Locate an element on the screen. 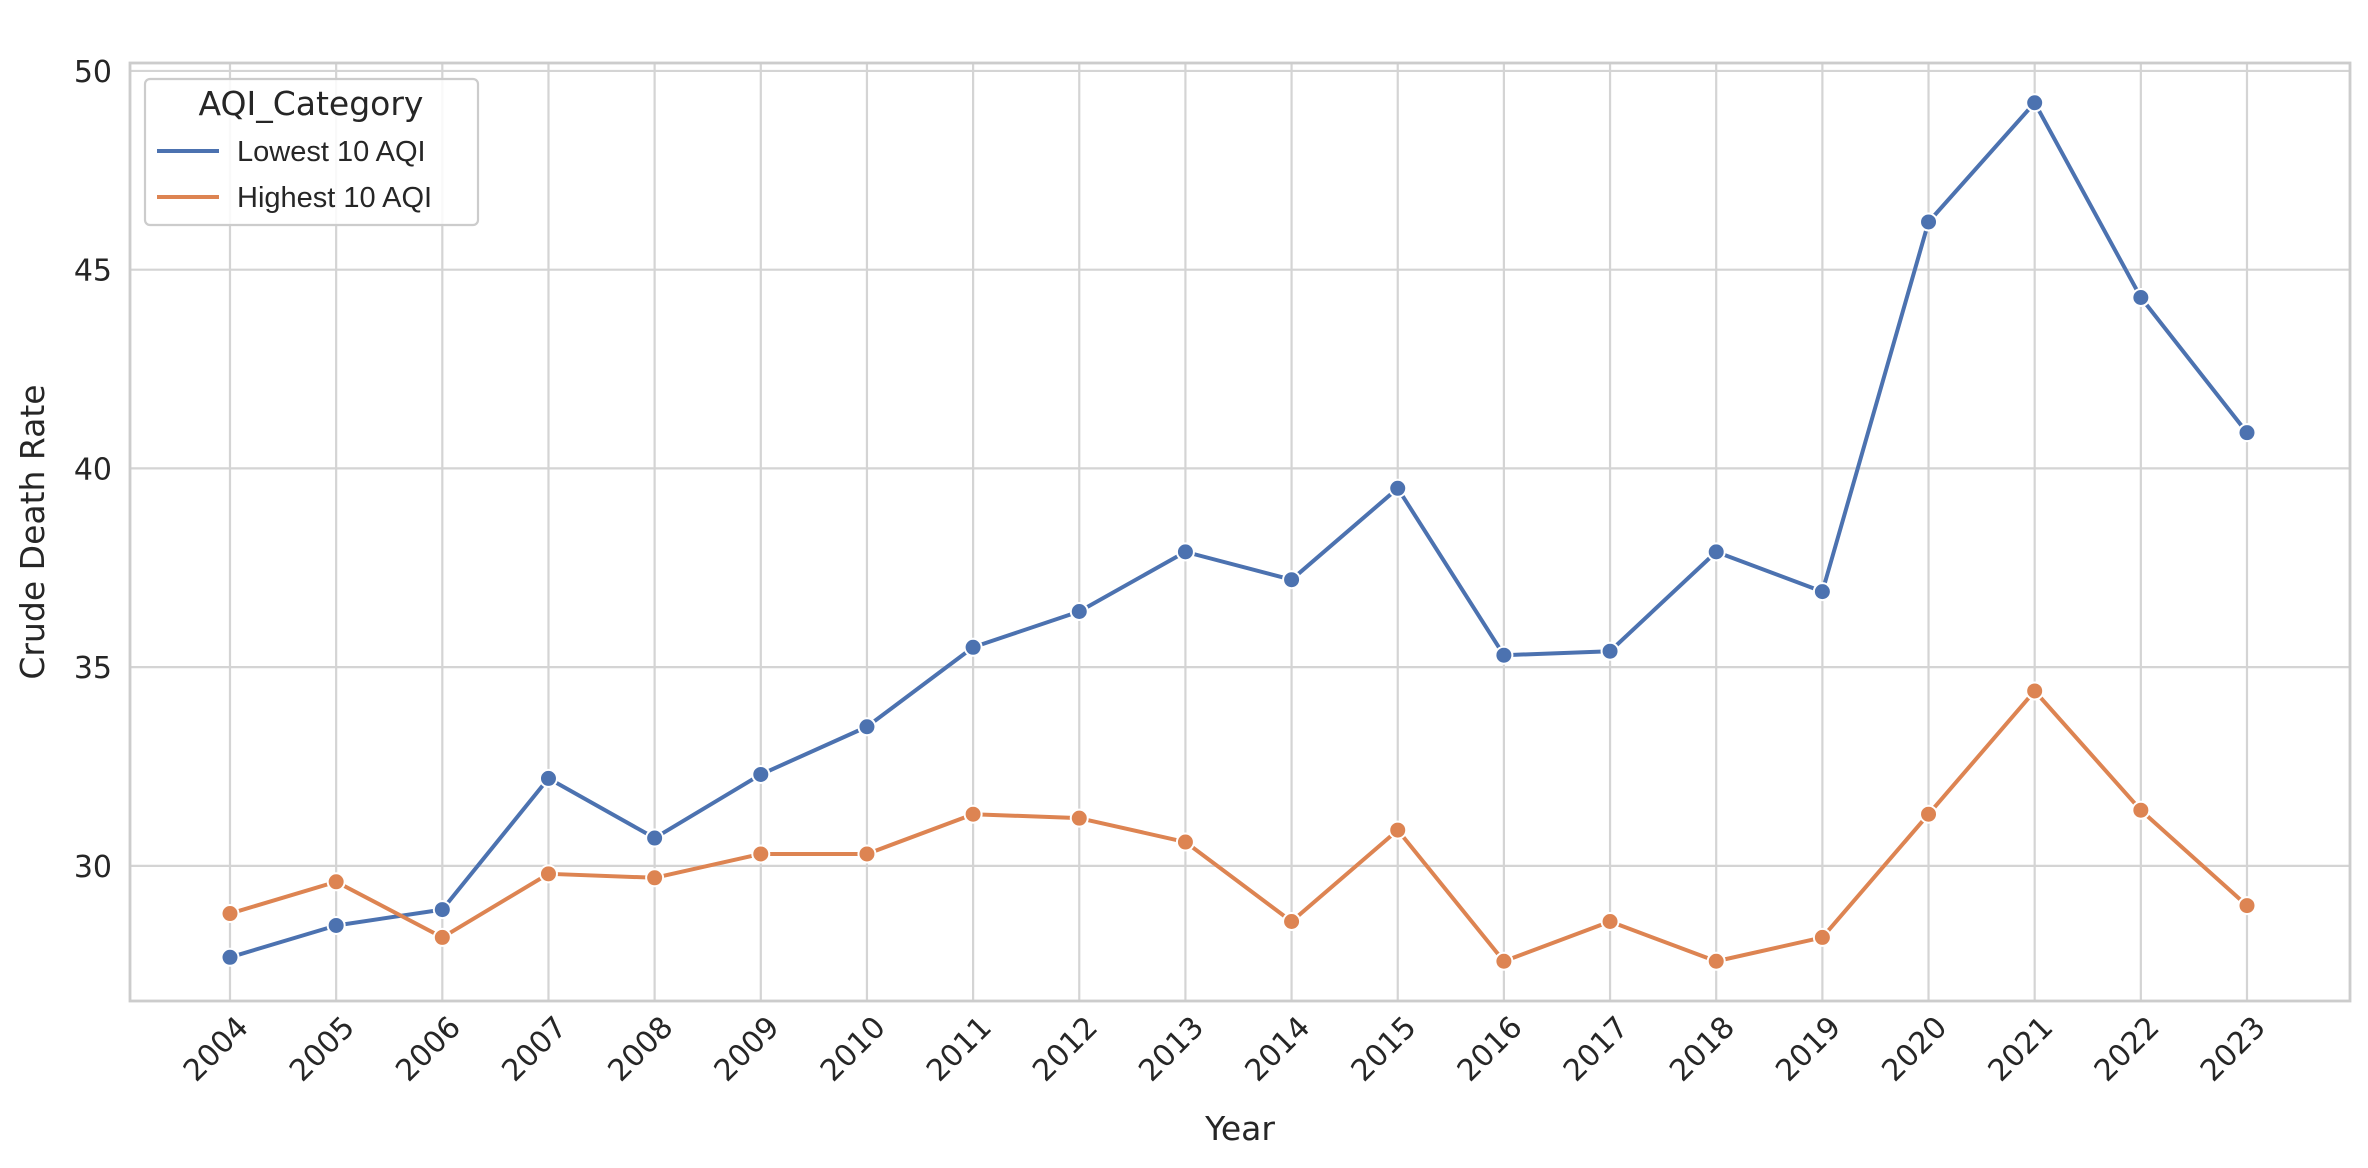 The image size is (2368, 1168). x-tick-label: 2021 is located at coordinates (2021, 1049).